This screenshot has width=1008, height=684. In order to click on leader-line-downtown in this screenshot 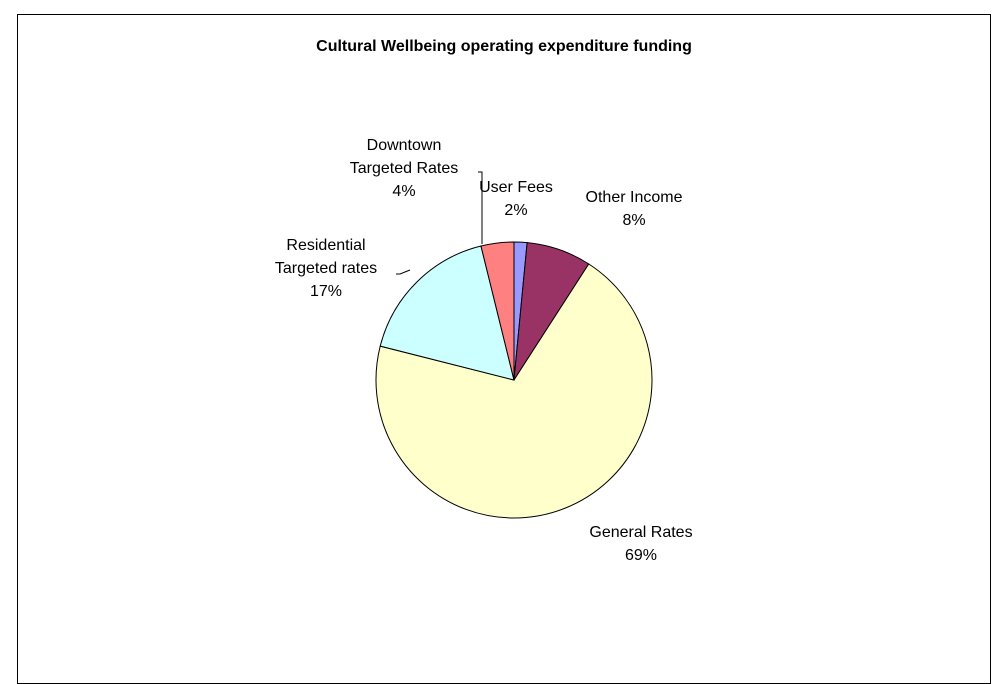, I will do `click(480, 207)`.